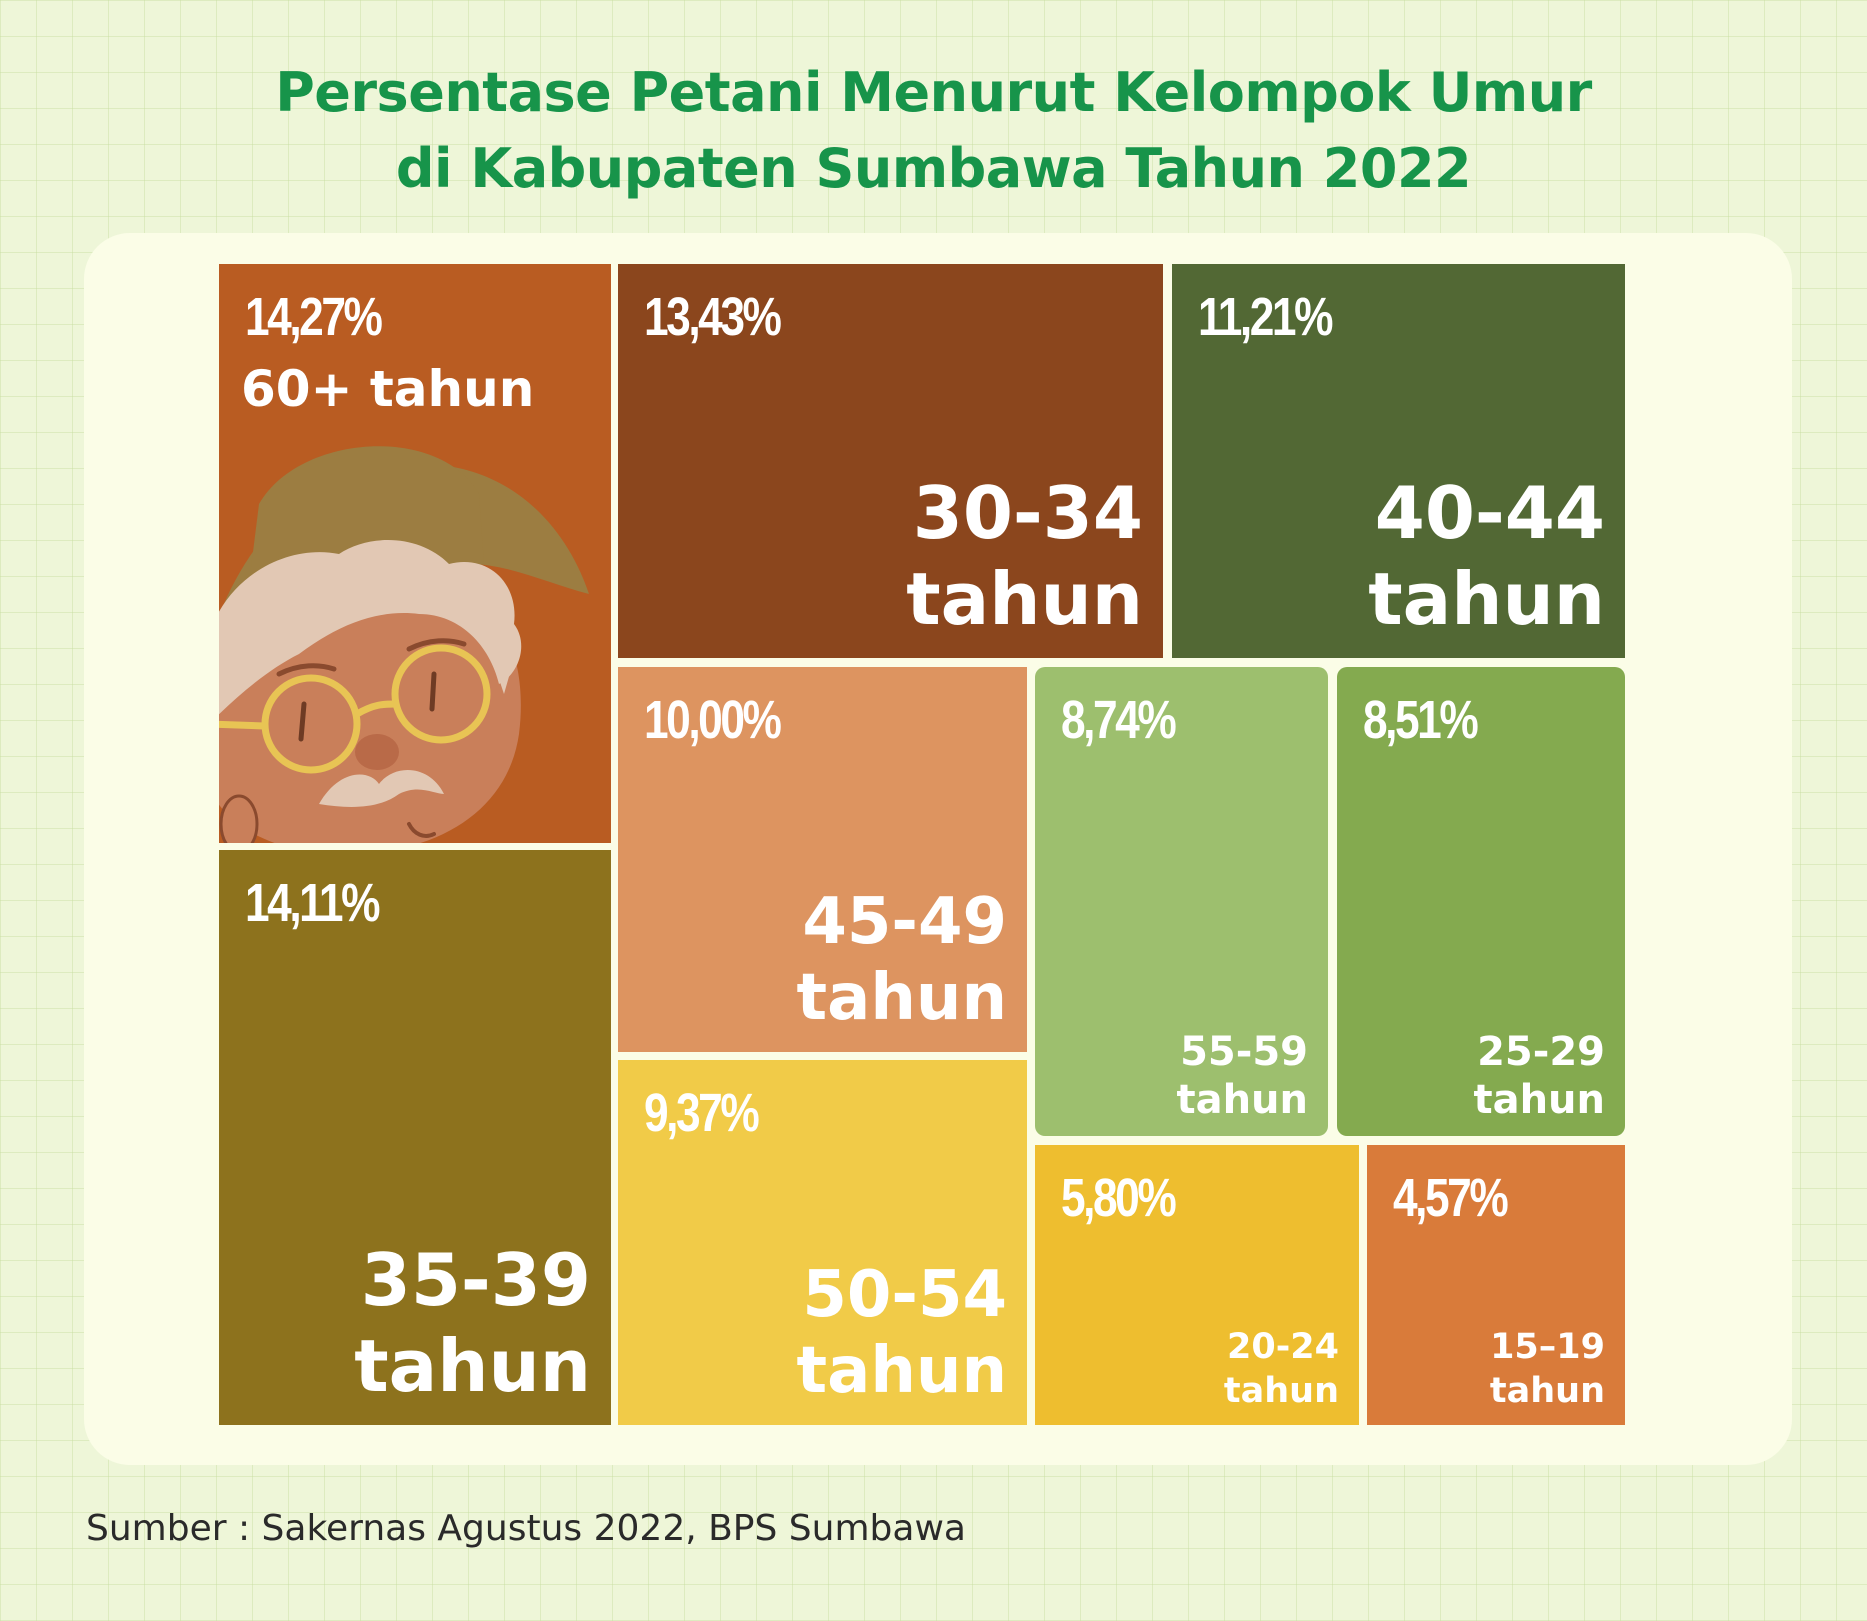  I want to click on treemap-tile-40-44: 11,21% 40-44 tahun, so click(1398, 461).